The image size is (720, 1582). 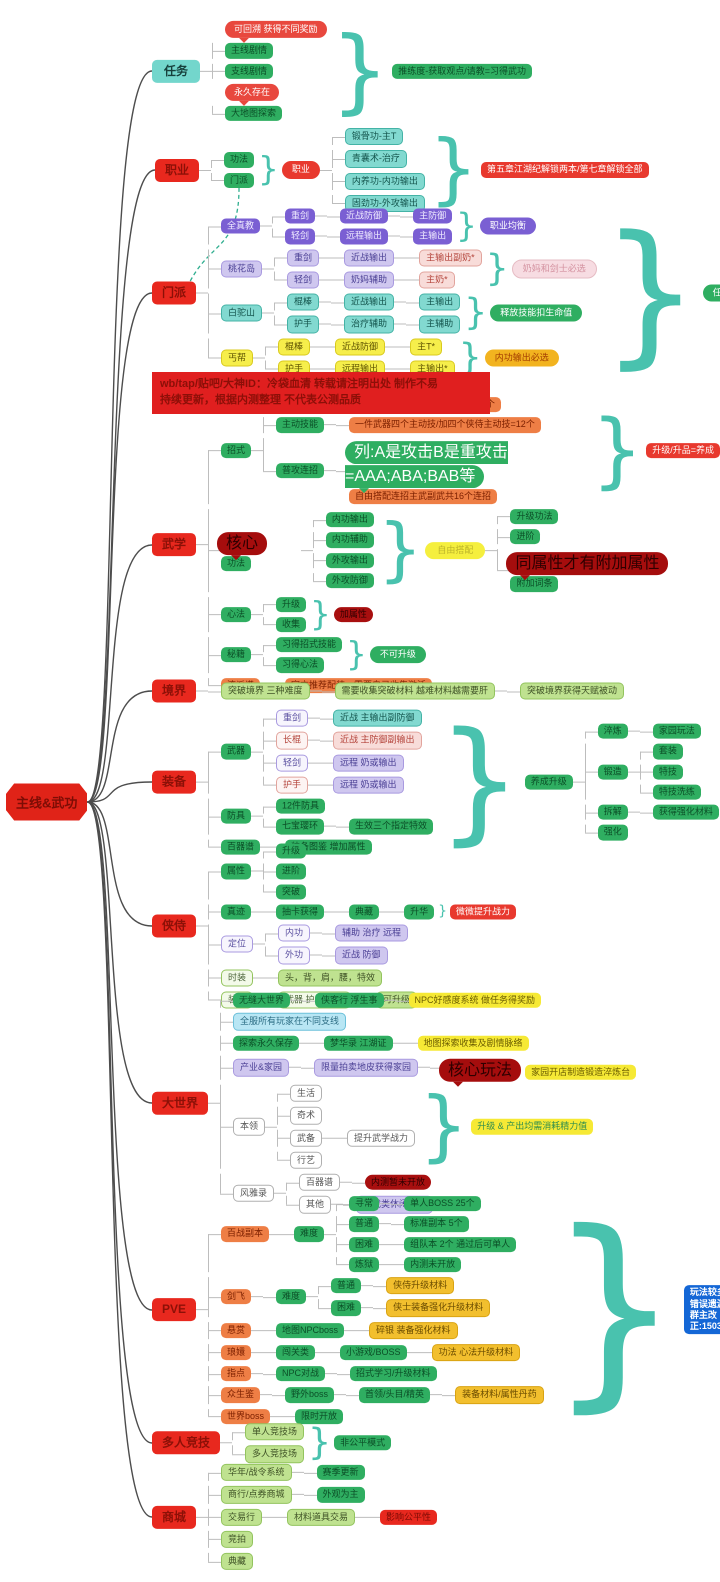 What do you see at coordinates (300, 170) in the screenshot?
I see `mindmap-node: 职业` at bounding box center [300, 170].